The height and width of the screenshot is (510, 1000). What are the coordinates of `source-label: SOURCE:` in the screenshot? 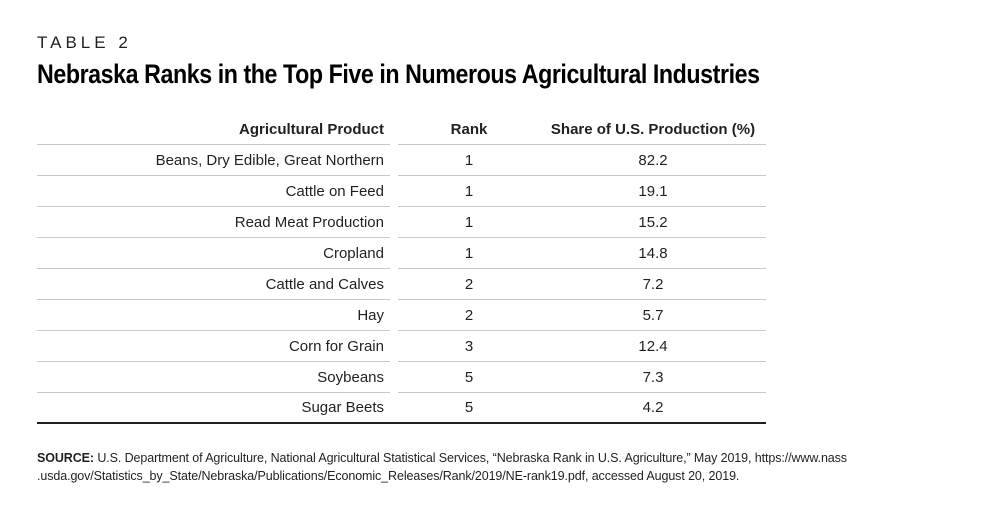 It's located at (65, 458).